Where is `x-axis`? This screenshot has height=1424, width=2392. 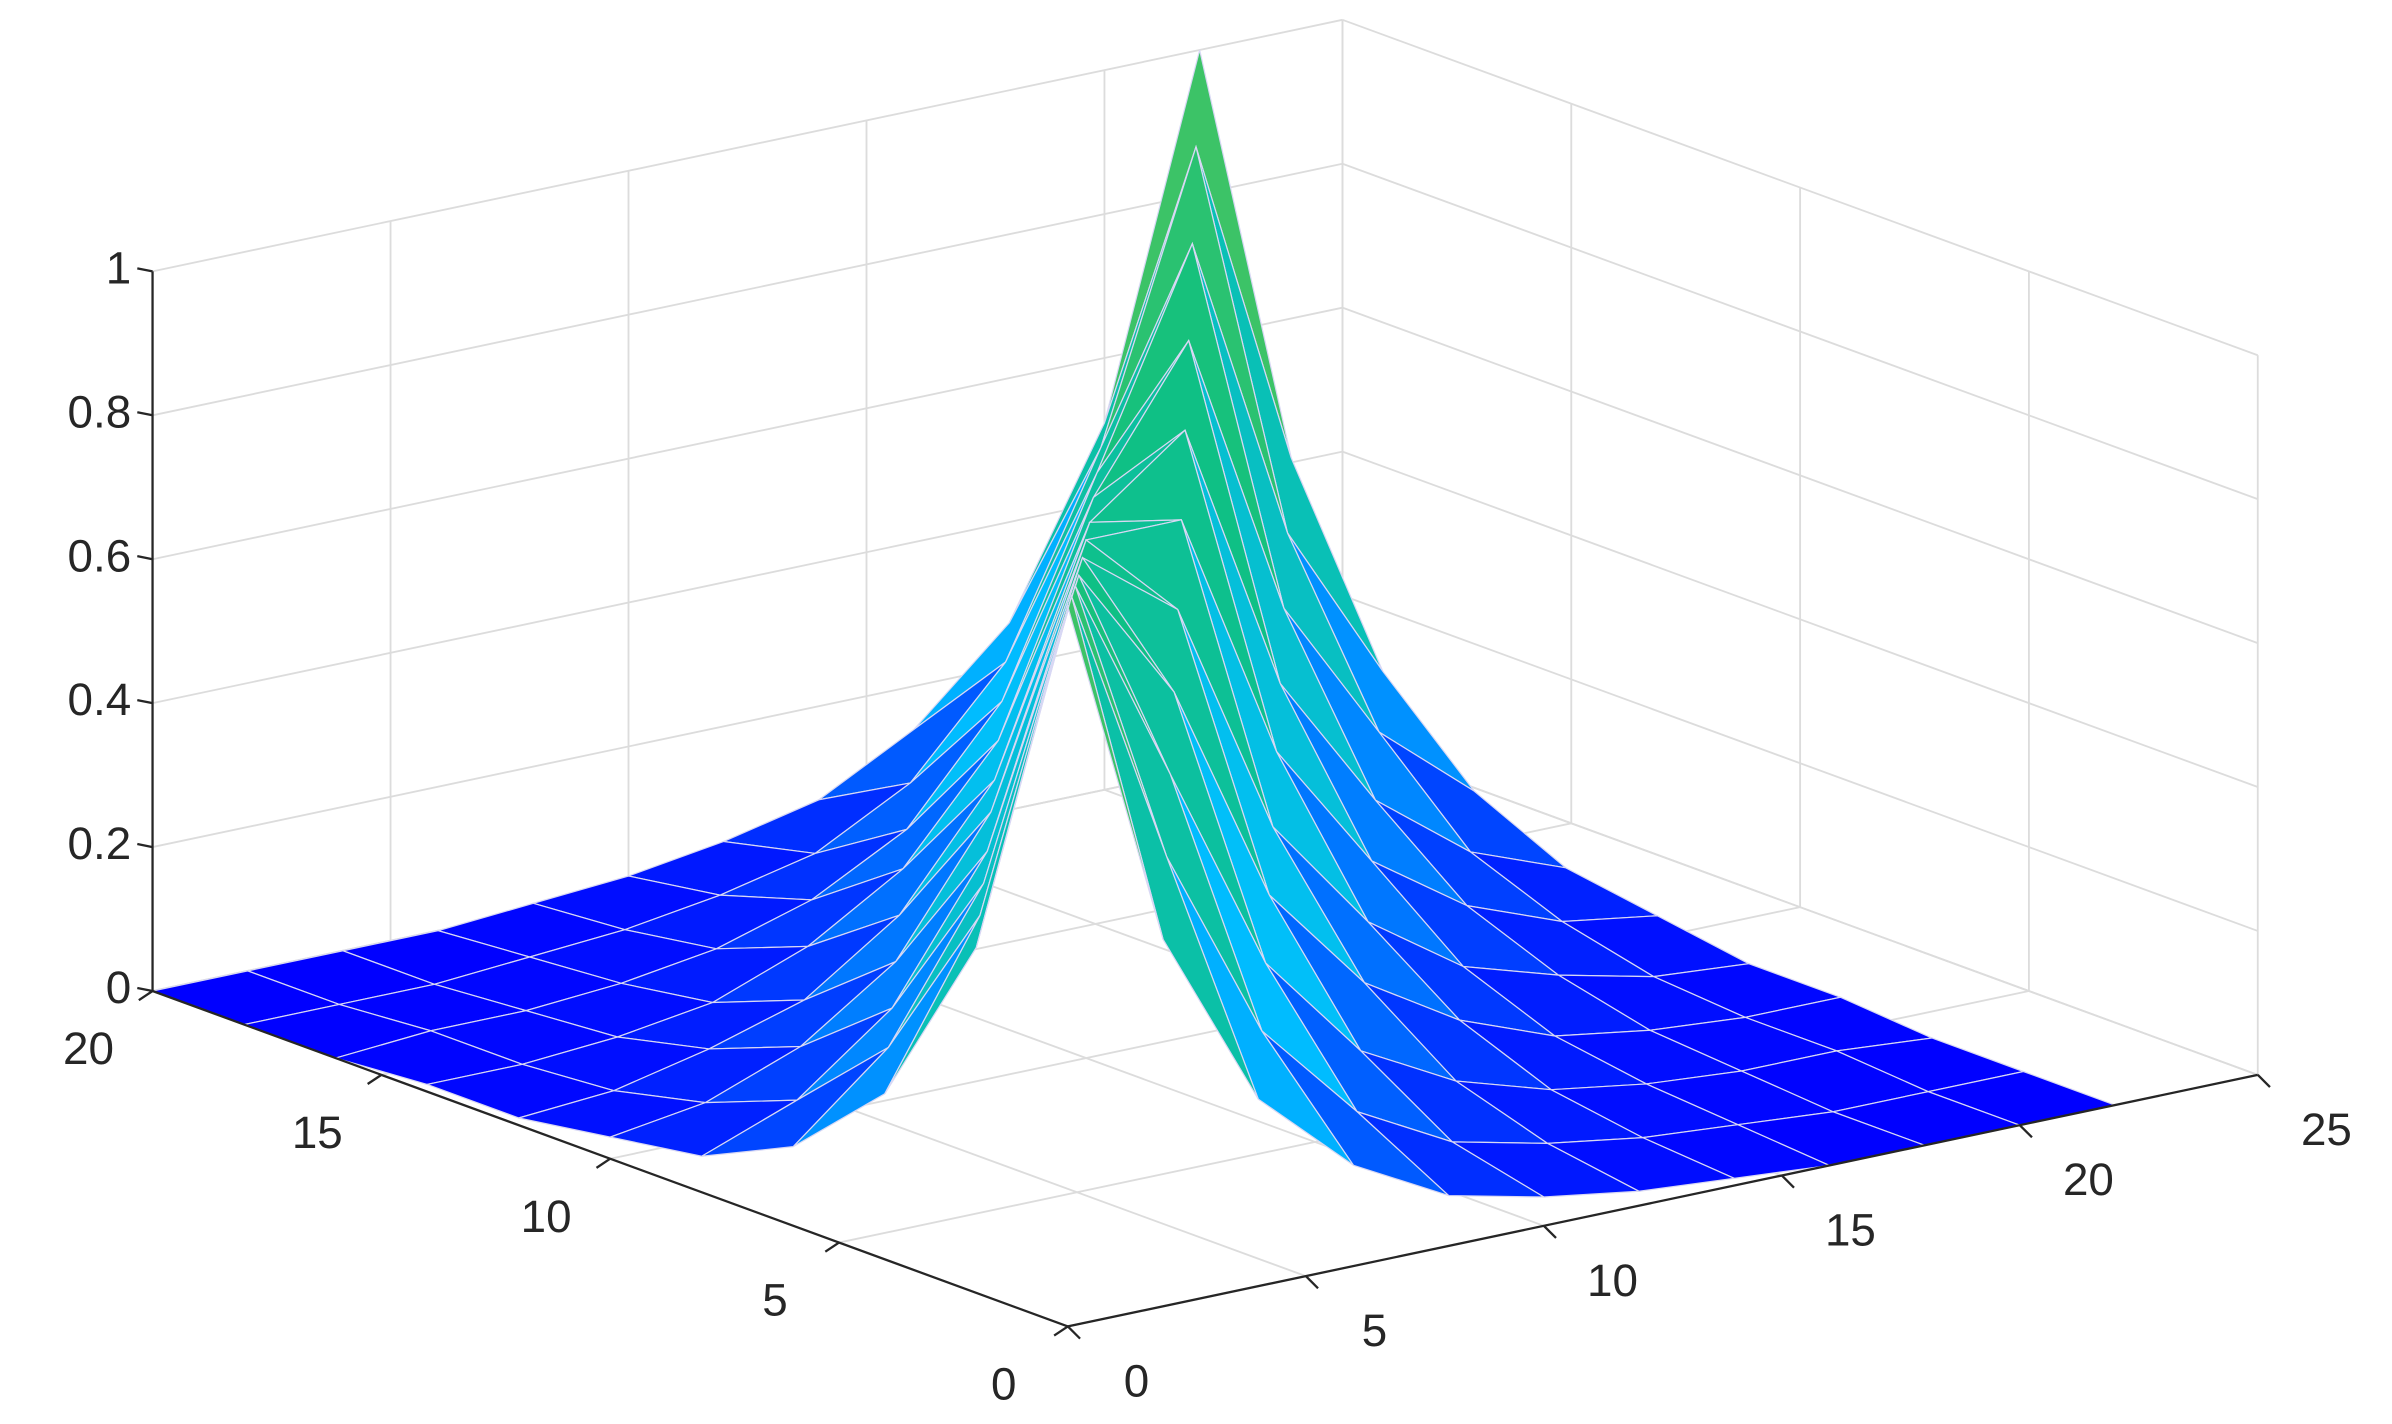 x-axis is located at coordinates (1662, 1200).